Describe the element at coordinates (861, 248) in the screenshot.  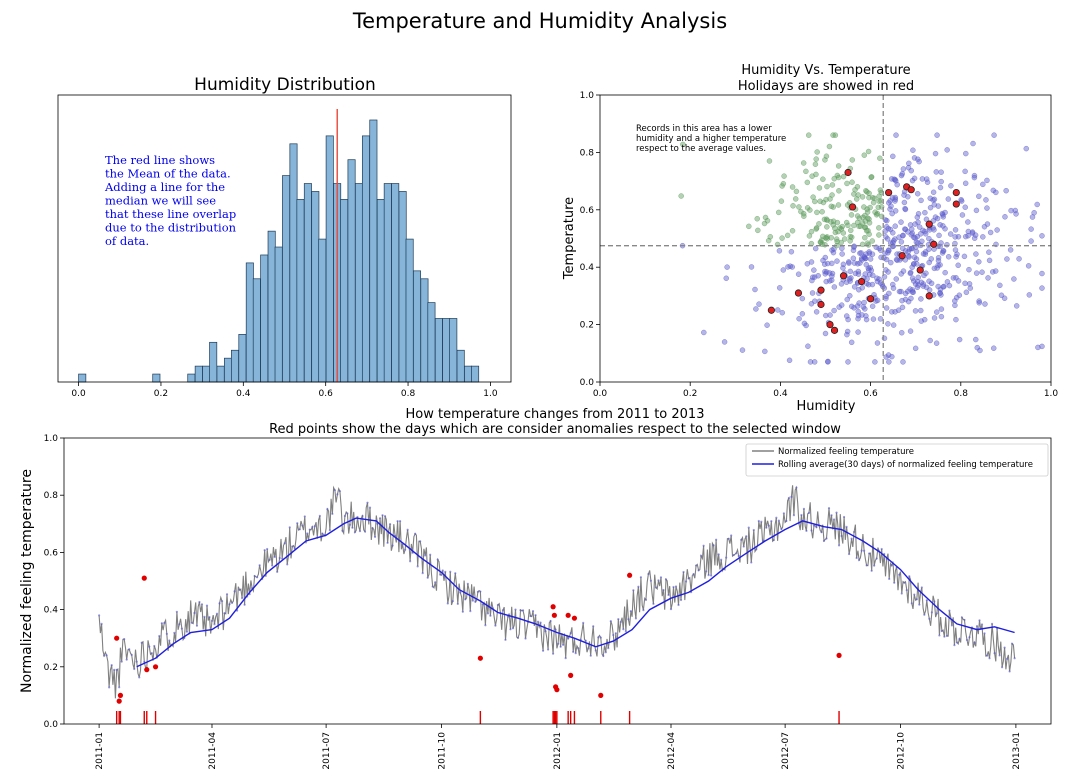
I see `scatter-points` at that location.